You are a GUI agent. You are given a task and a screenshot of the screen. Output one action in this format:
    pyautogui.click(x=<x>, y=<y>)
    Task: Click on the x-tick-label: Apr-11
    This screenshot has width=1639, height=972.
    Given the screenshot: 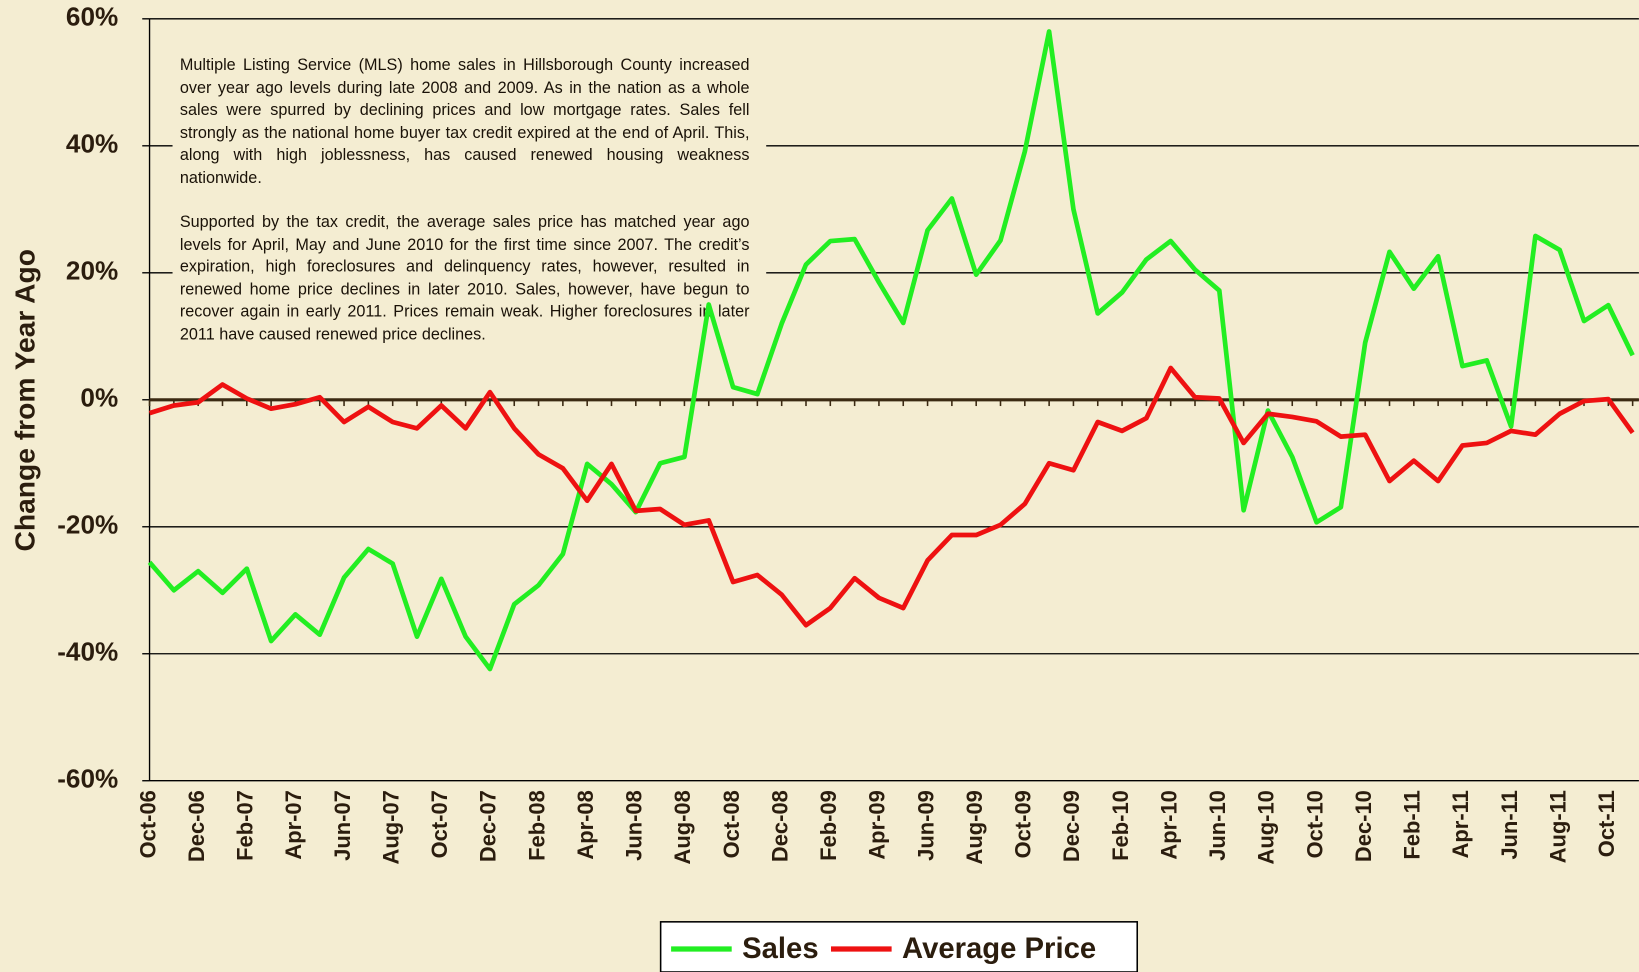 What is the action you would take?
    pyautogui.click(x=1460, y=824)
    